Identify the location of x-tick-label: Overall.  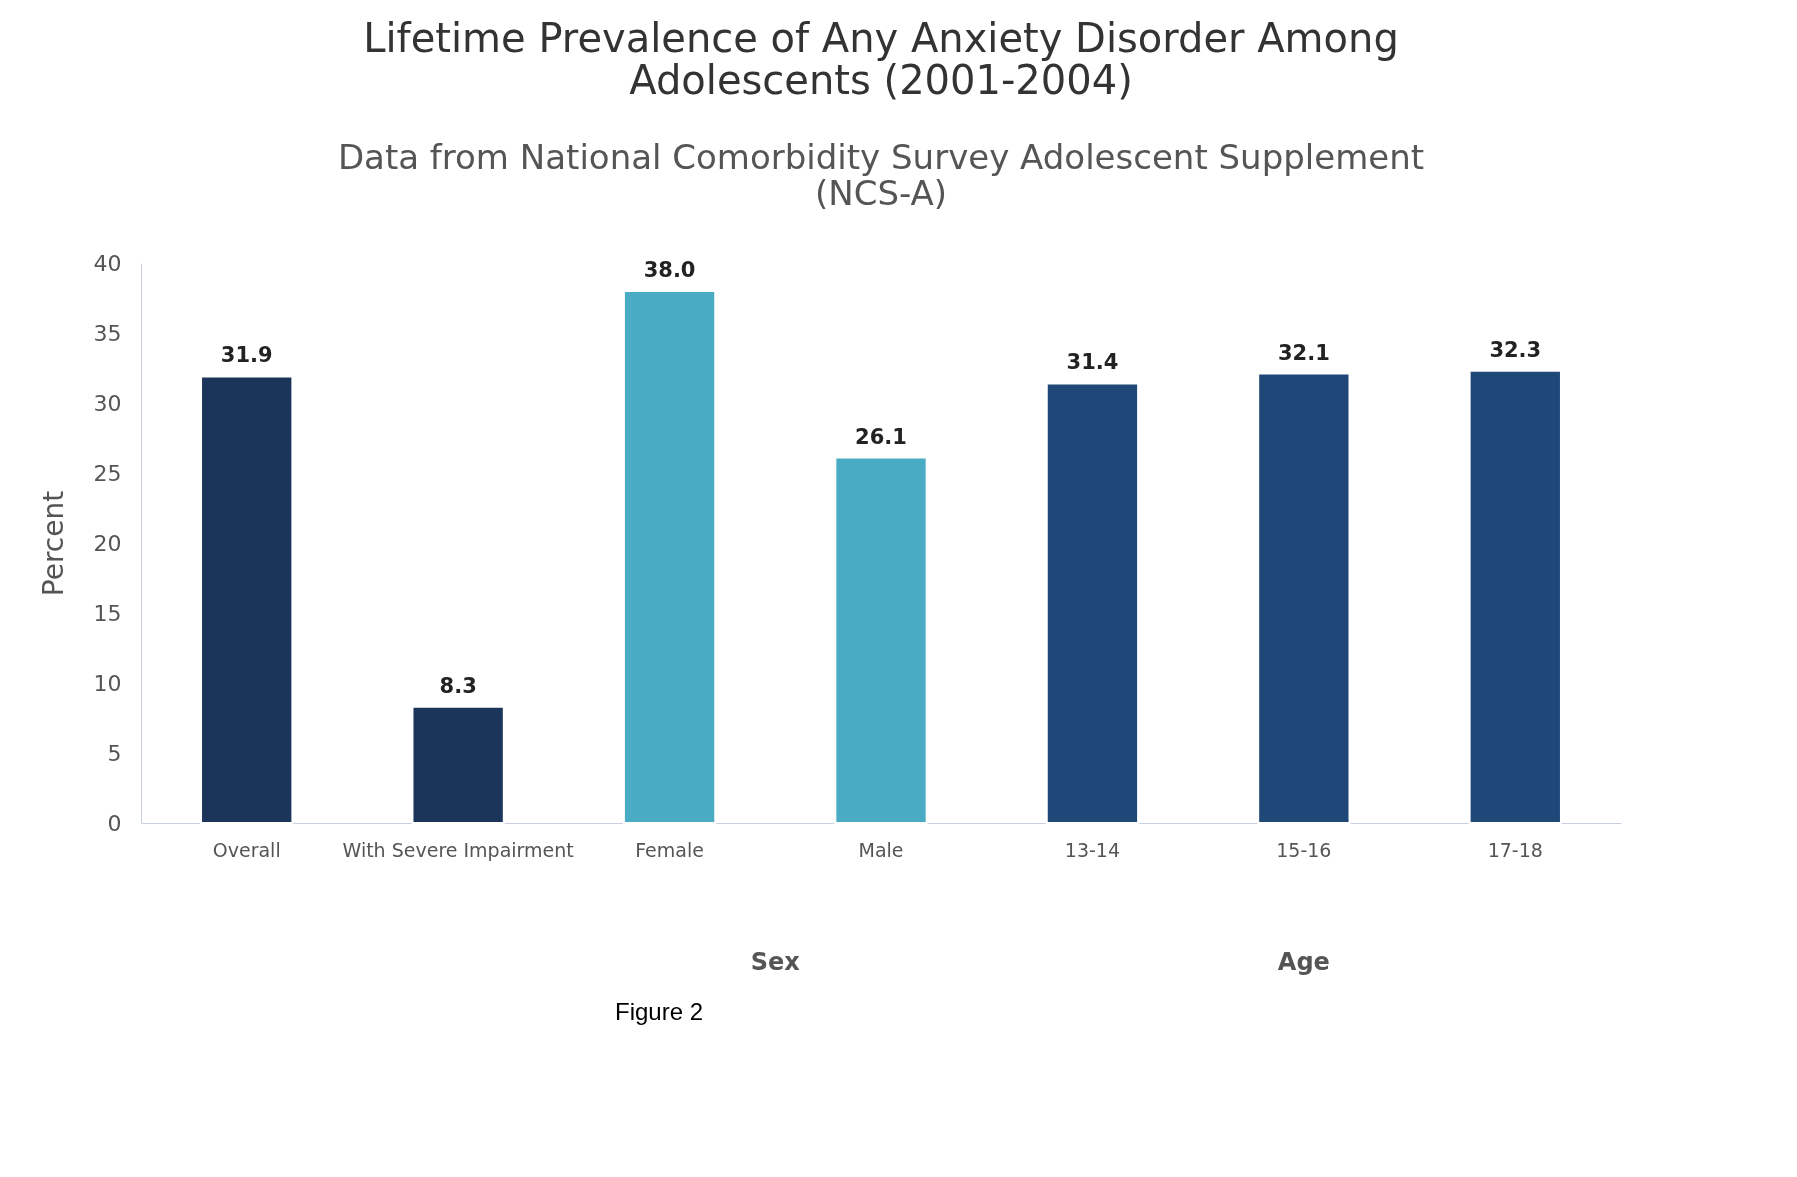
(246, 849).